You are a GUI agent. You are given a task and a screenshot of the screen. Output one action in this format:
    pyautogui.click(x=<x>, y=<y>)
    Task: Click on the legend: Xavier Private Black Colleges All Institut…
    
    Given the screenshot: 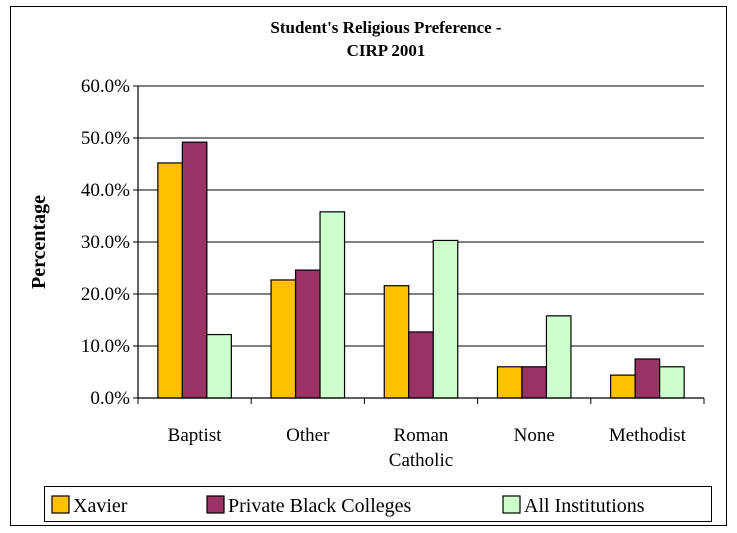 What is the action you would take?
    pyautogui.click(x=378, y=504)
    